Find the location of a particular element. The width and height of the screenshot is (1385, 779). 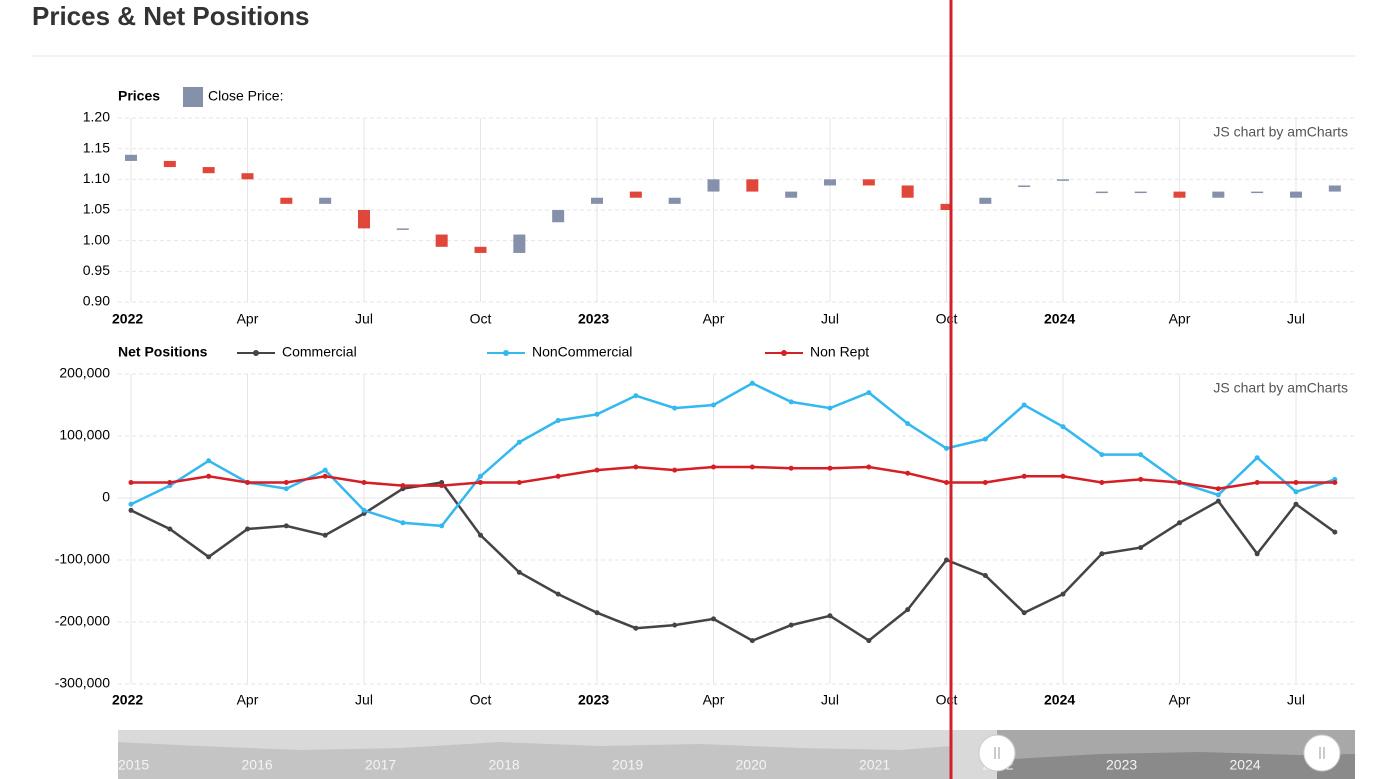

x-tick-label: 2024 is located at coordinates (1059, 319).